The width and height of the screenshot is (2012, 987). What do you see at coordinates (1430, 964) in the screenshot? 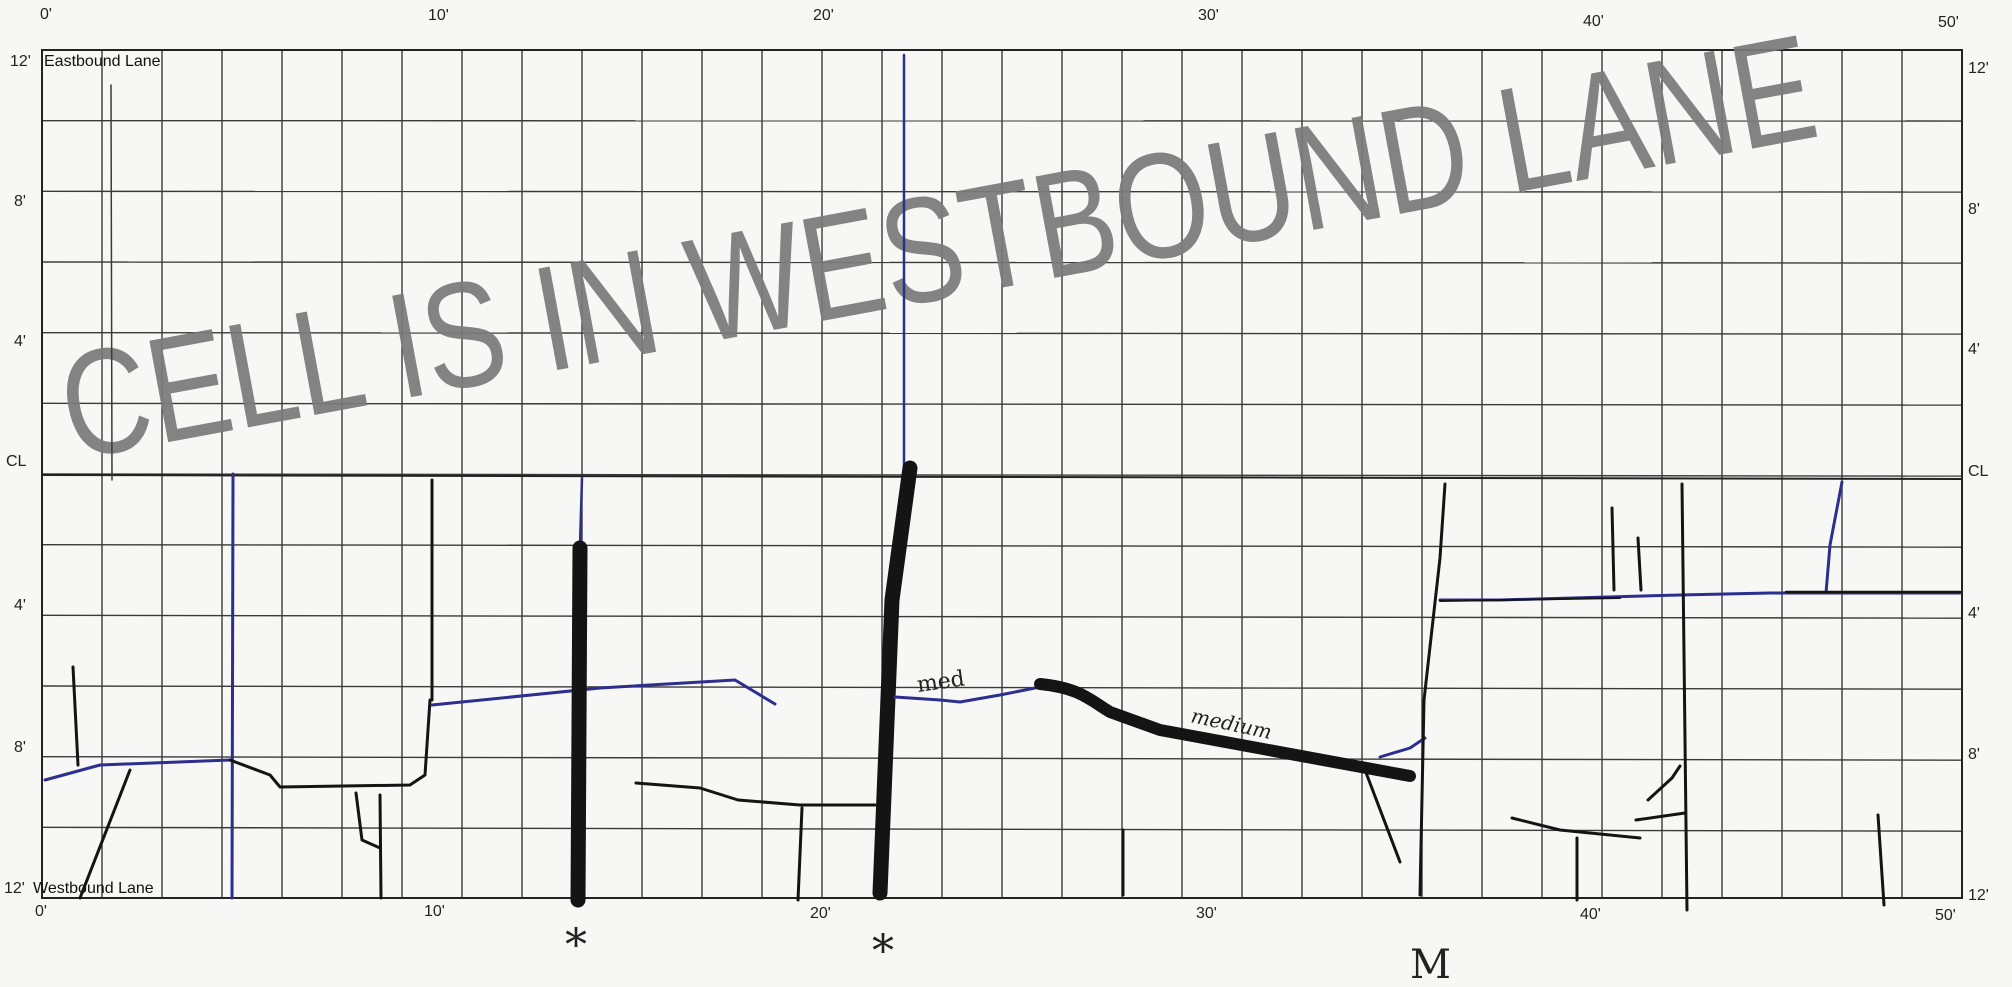
I see `m-mark: M` at bounding box center [1430, 964].